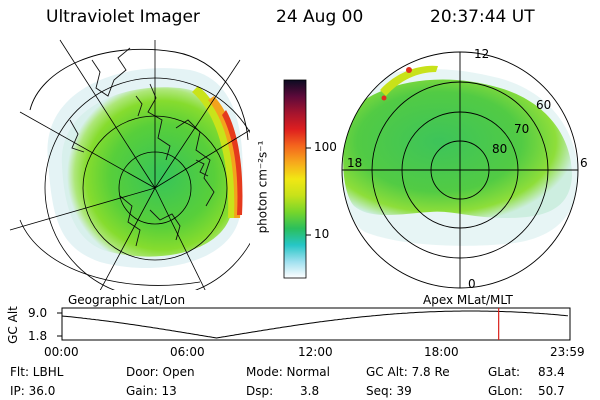 The width and height of the screenshot is (600, 400). I want to click on xtick-06: 06:00, so click(187, 352).